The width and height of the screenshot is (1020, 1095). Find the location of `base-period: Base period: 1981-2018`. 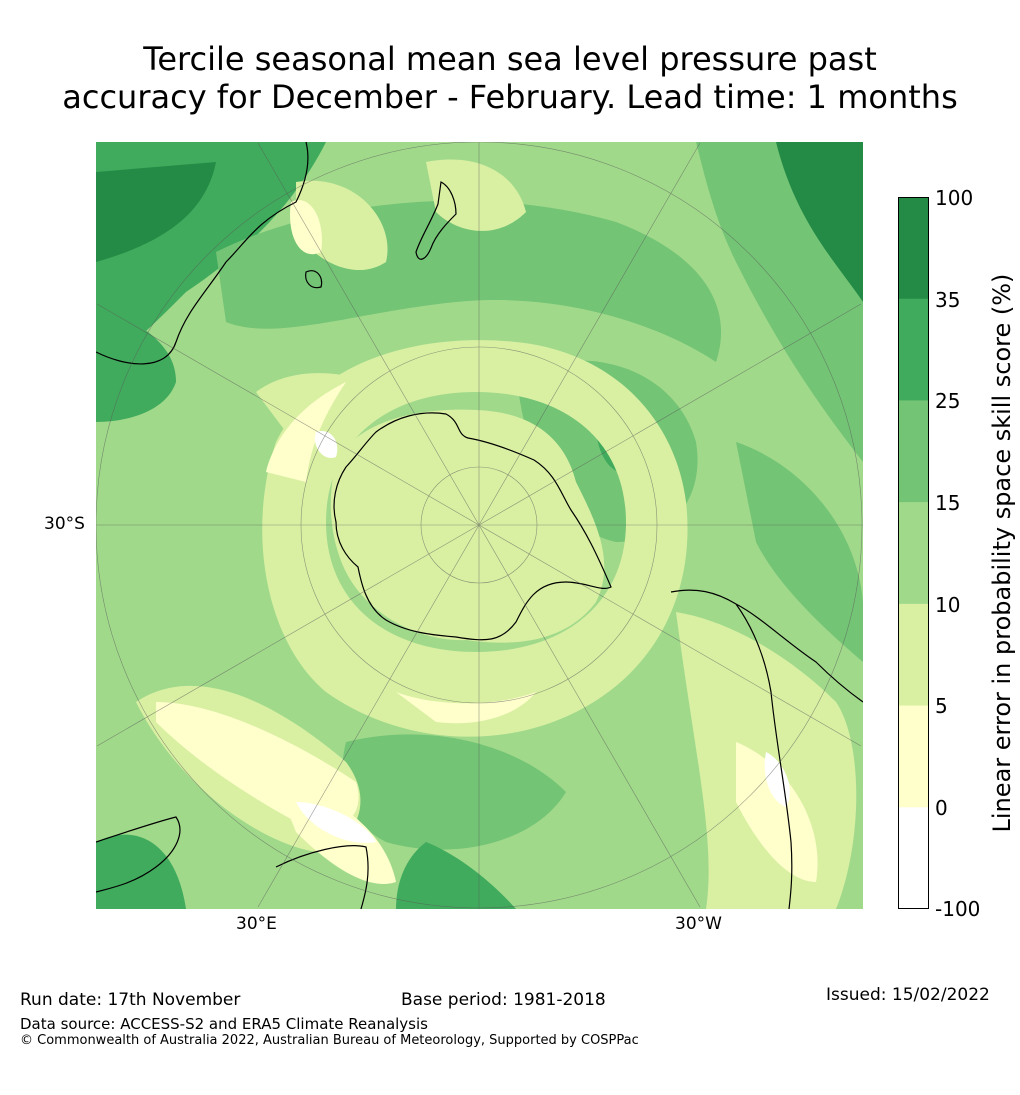

base-period: Base period: 1981-2018 is located at coordinates (503, 1000).